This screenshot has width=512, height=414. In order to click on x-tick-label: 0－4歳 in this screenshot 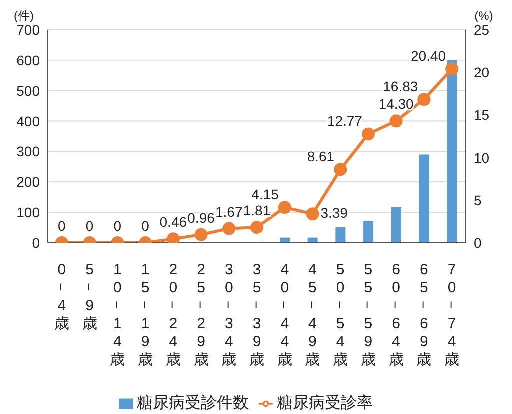, I will do `click(61, 296)`.